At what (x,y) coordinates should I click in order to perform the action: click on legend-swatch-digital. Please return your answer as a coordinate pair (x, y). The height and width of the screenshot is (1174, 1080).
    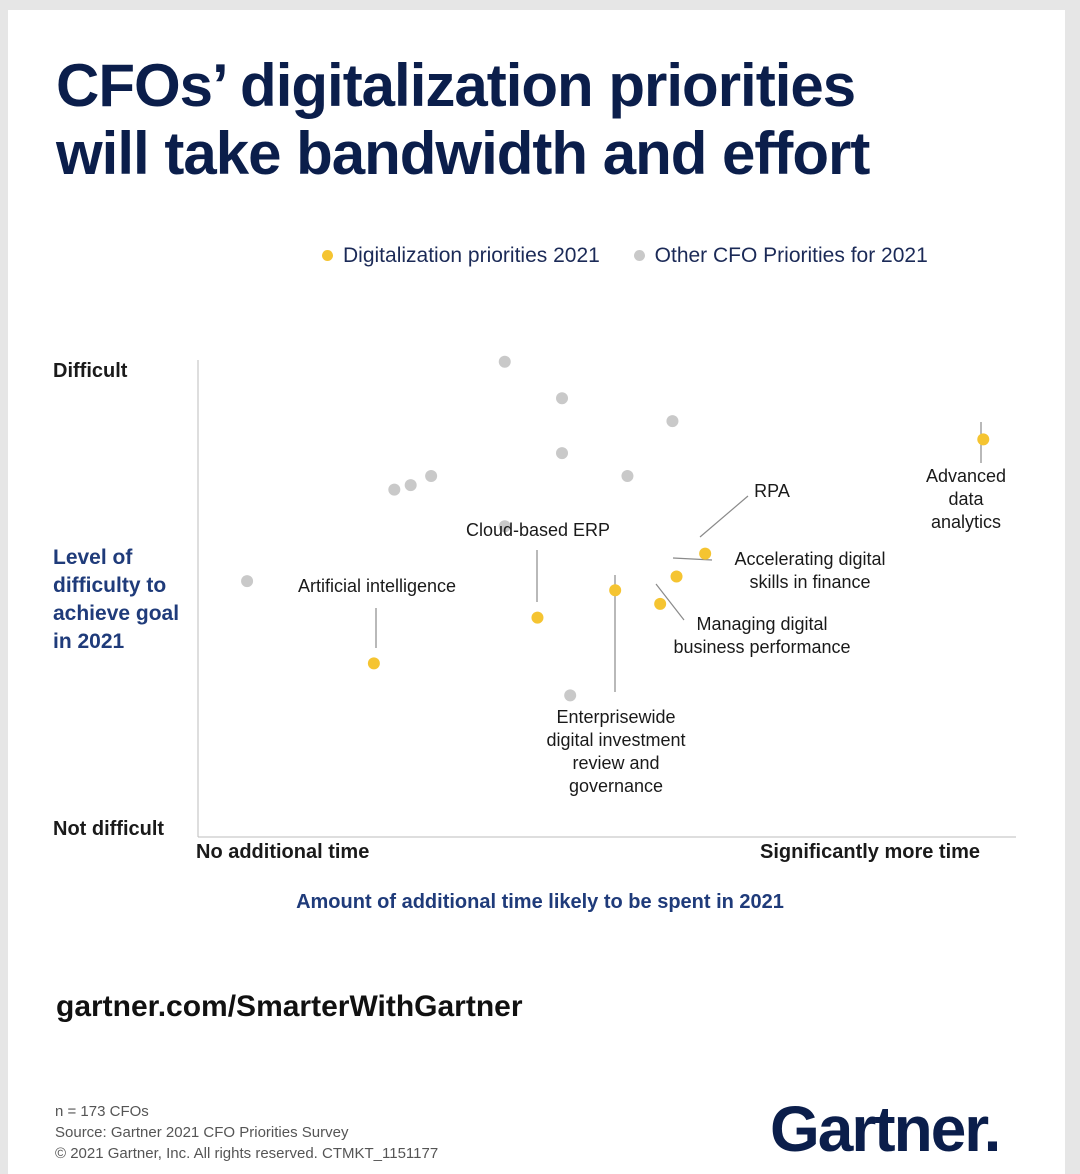
    Looking at the image, I should click on (327, 255).